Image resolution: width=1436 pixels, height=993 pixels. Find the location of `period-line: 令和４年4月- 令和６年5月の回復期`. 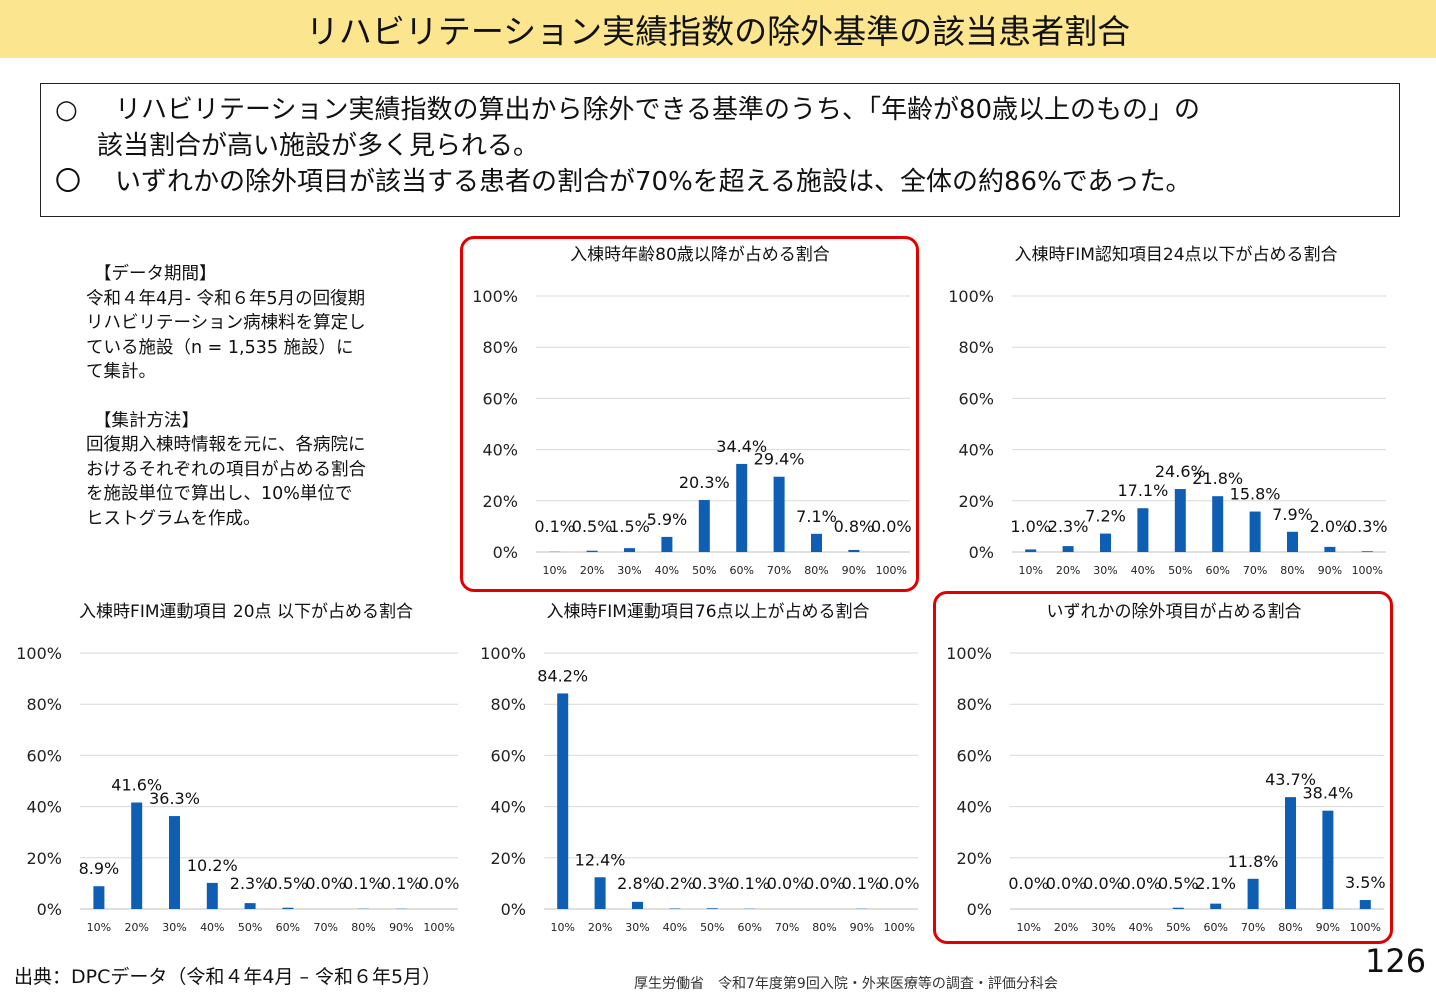

period-line: 令和４年4月- 令和６年5月の回復期 is located at coordinates (256, 299).